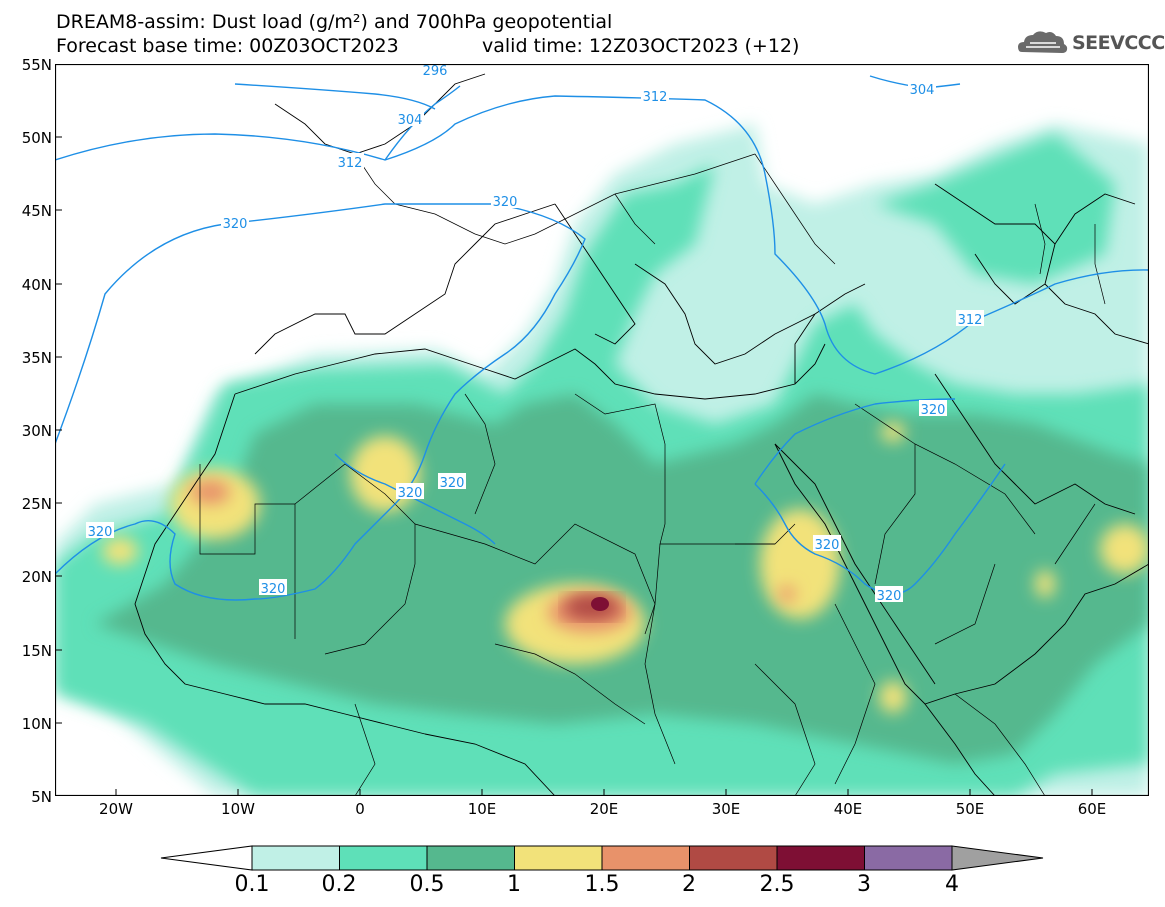 The image size is (1165, 907). I want to click on lon-label: 20E, so click(604, 809).